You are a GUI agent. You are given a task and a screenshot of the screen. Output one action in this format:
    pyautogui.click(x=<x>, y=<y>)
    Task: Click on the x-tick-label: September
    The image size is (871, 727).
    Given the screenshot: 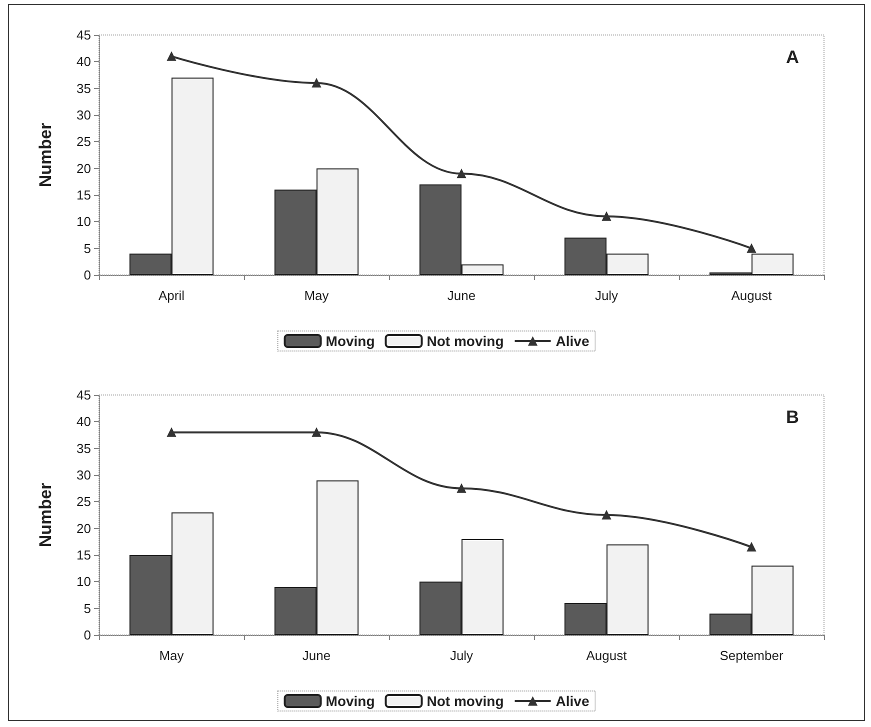 What is the action you would take?
    pyautogui.click(x=752, y=655)
    